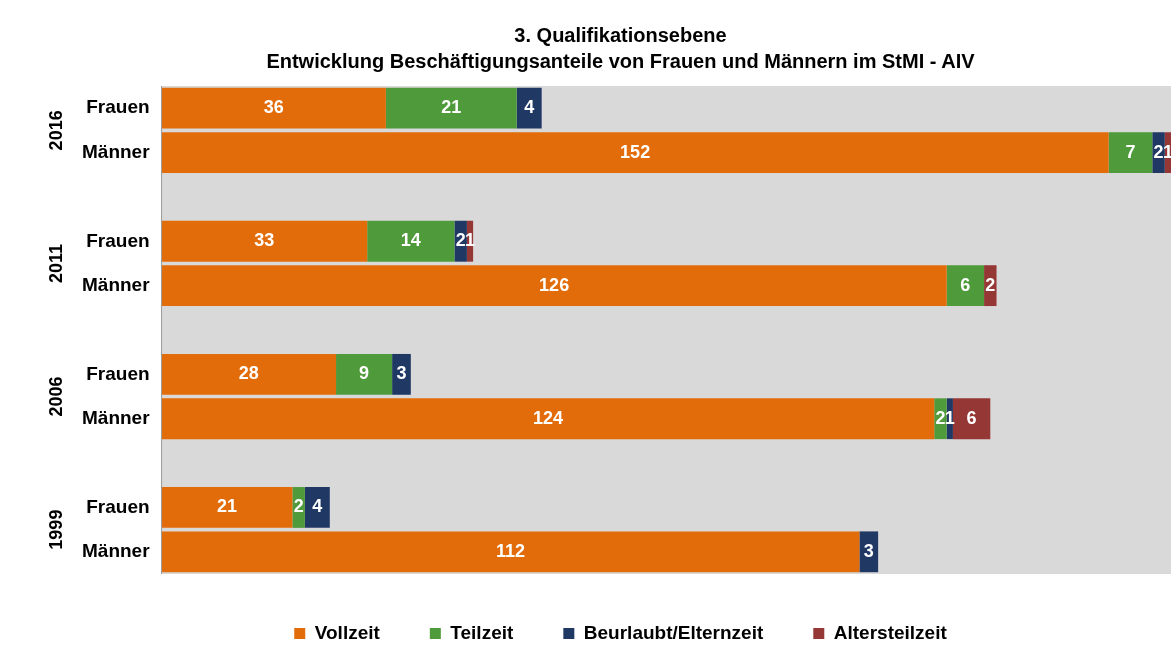 This screenshot has width=1173, height=657. What do you see at coordinates (55, 263) in the screenshot?
I see `text: 2011` at bounding box center [55, 263].